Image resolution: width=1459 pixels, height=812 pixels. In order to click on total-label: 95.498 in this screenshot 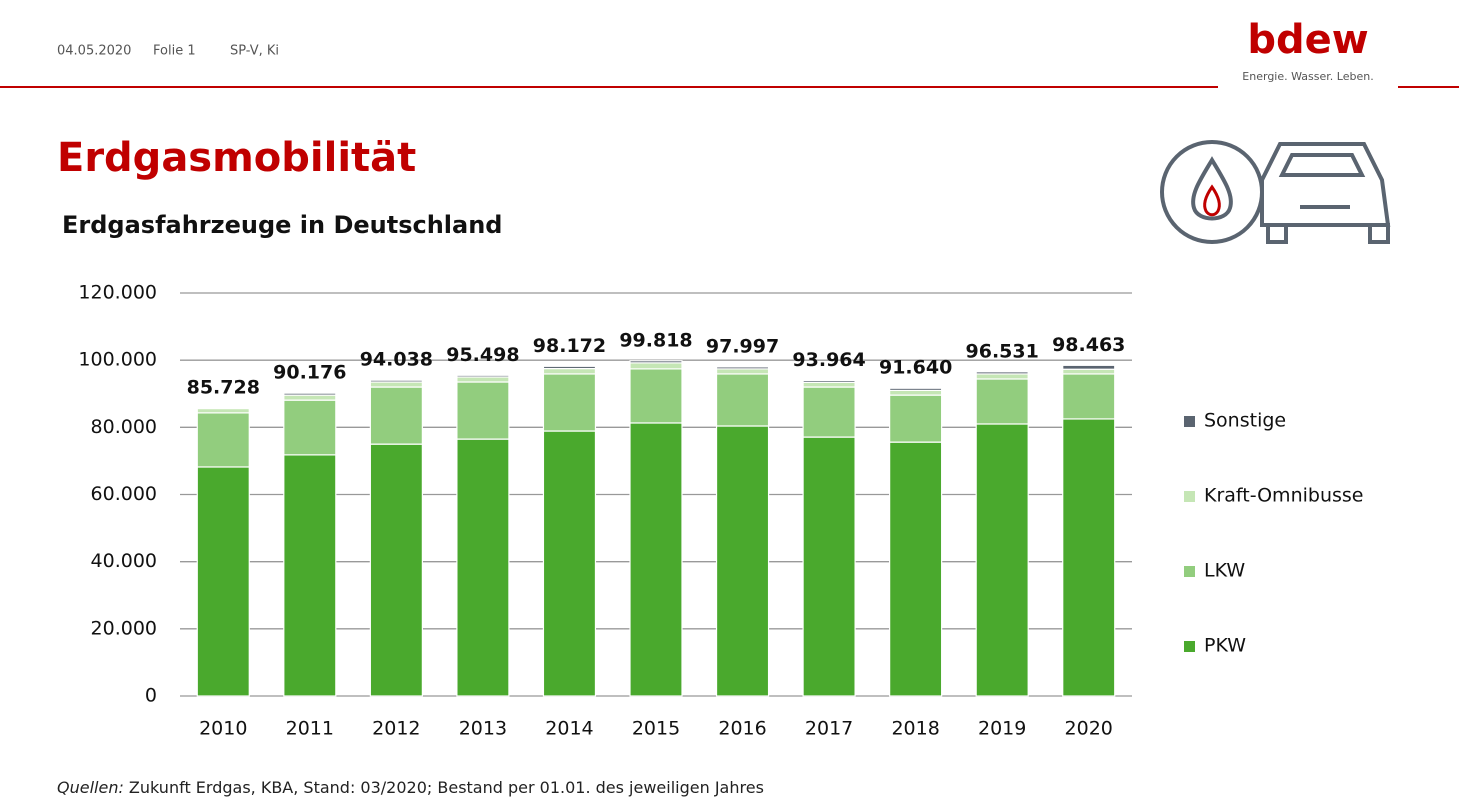, I will do `click(482, 355)`.